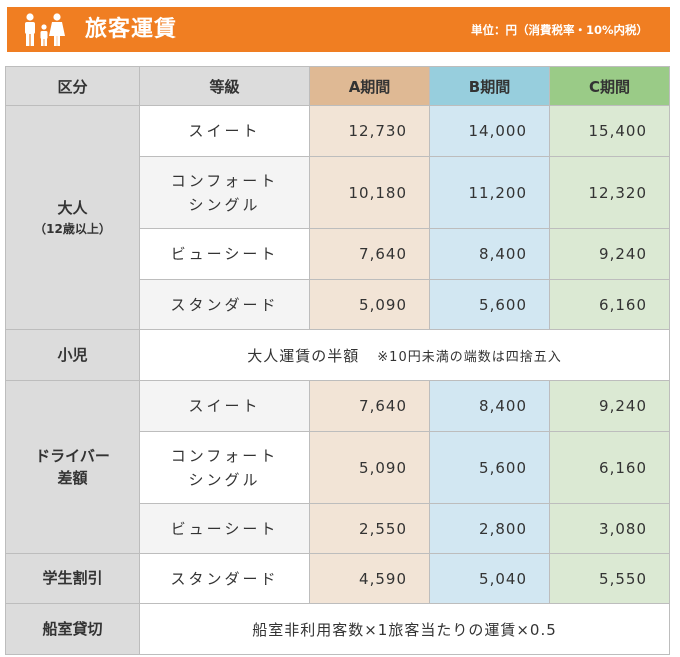  I want to click on fare-b: 11,200, so click(489, 192).